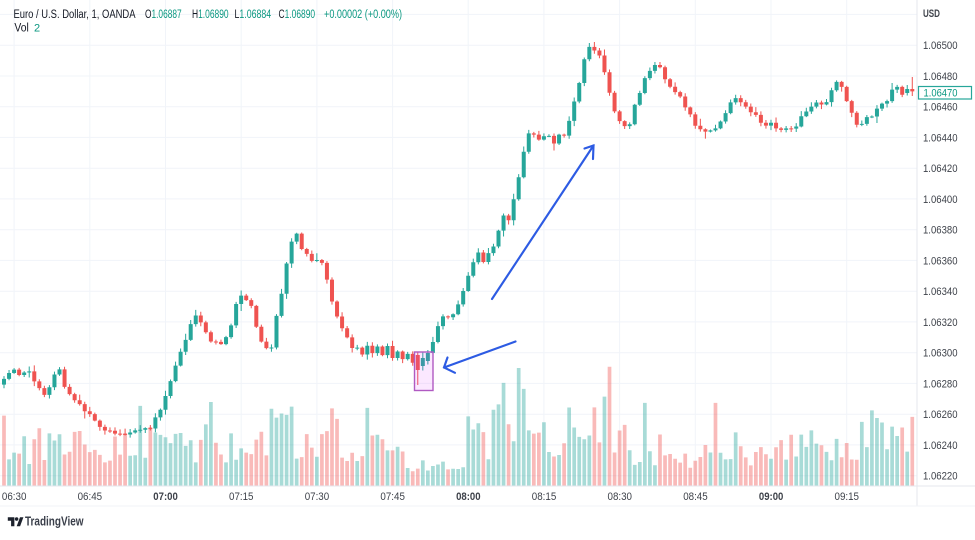 The height and width of the screenshot is (540, 975). What do you see at coordinates (940, 354) in the screenshot?
I see `svg-text: 1.06300` at bounding box center [940, 354].